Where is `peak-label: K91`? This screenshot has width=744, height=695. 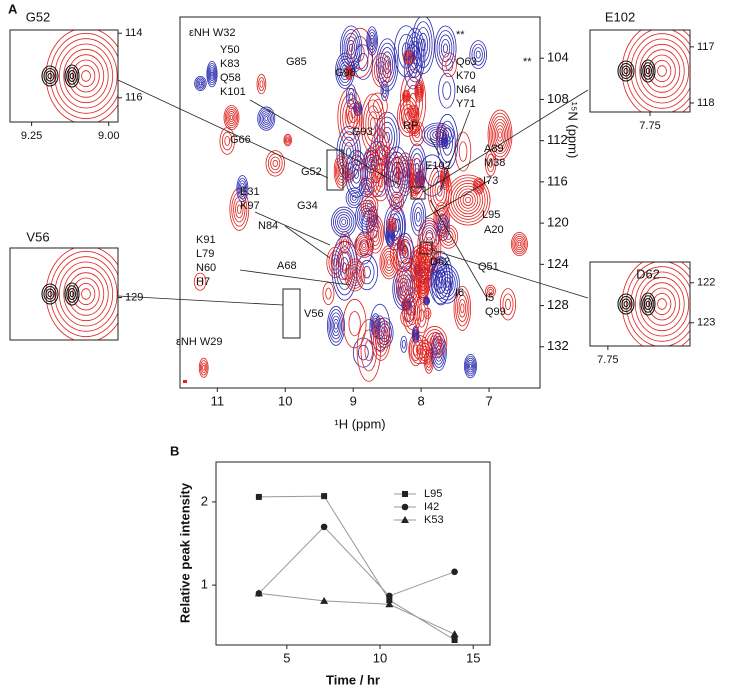
peak-label: K91 is located at coordinates (206, 240).